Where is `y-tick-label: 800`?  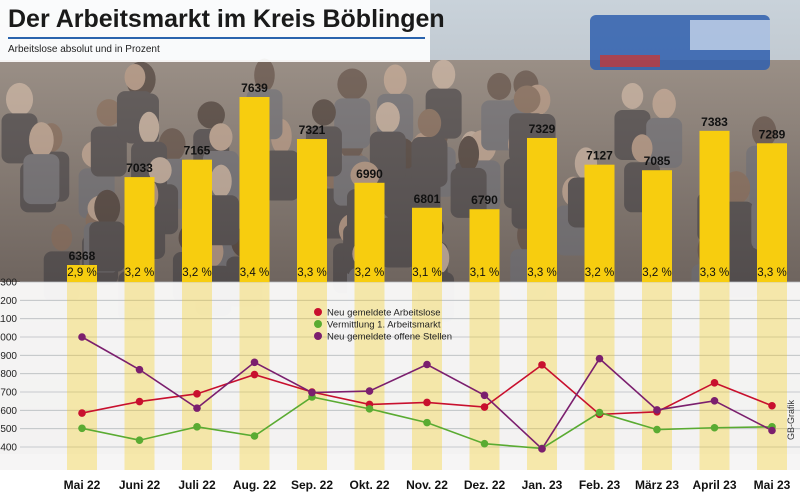 y-tick-label: 800 is located at coordinates (8, 374).